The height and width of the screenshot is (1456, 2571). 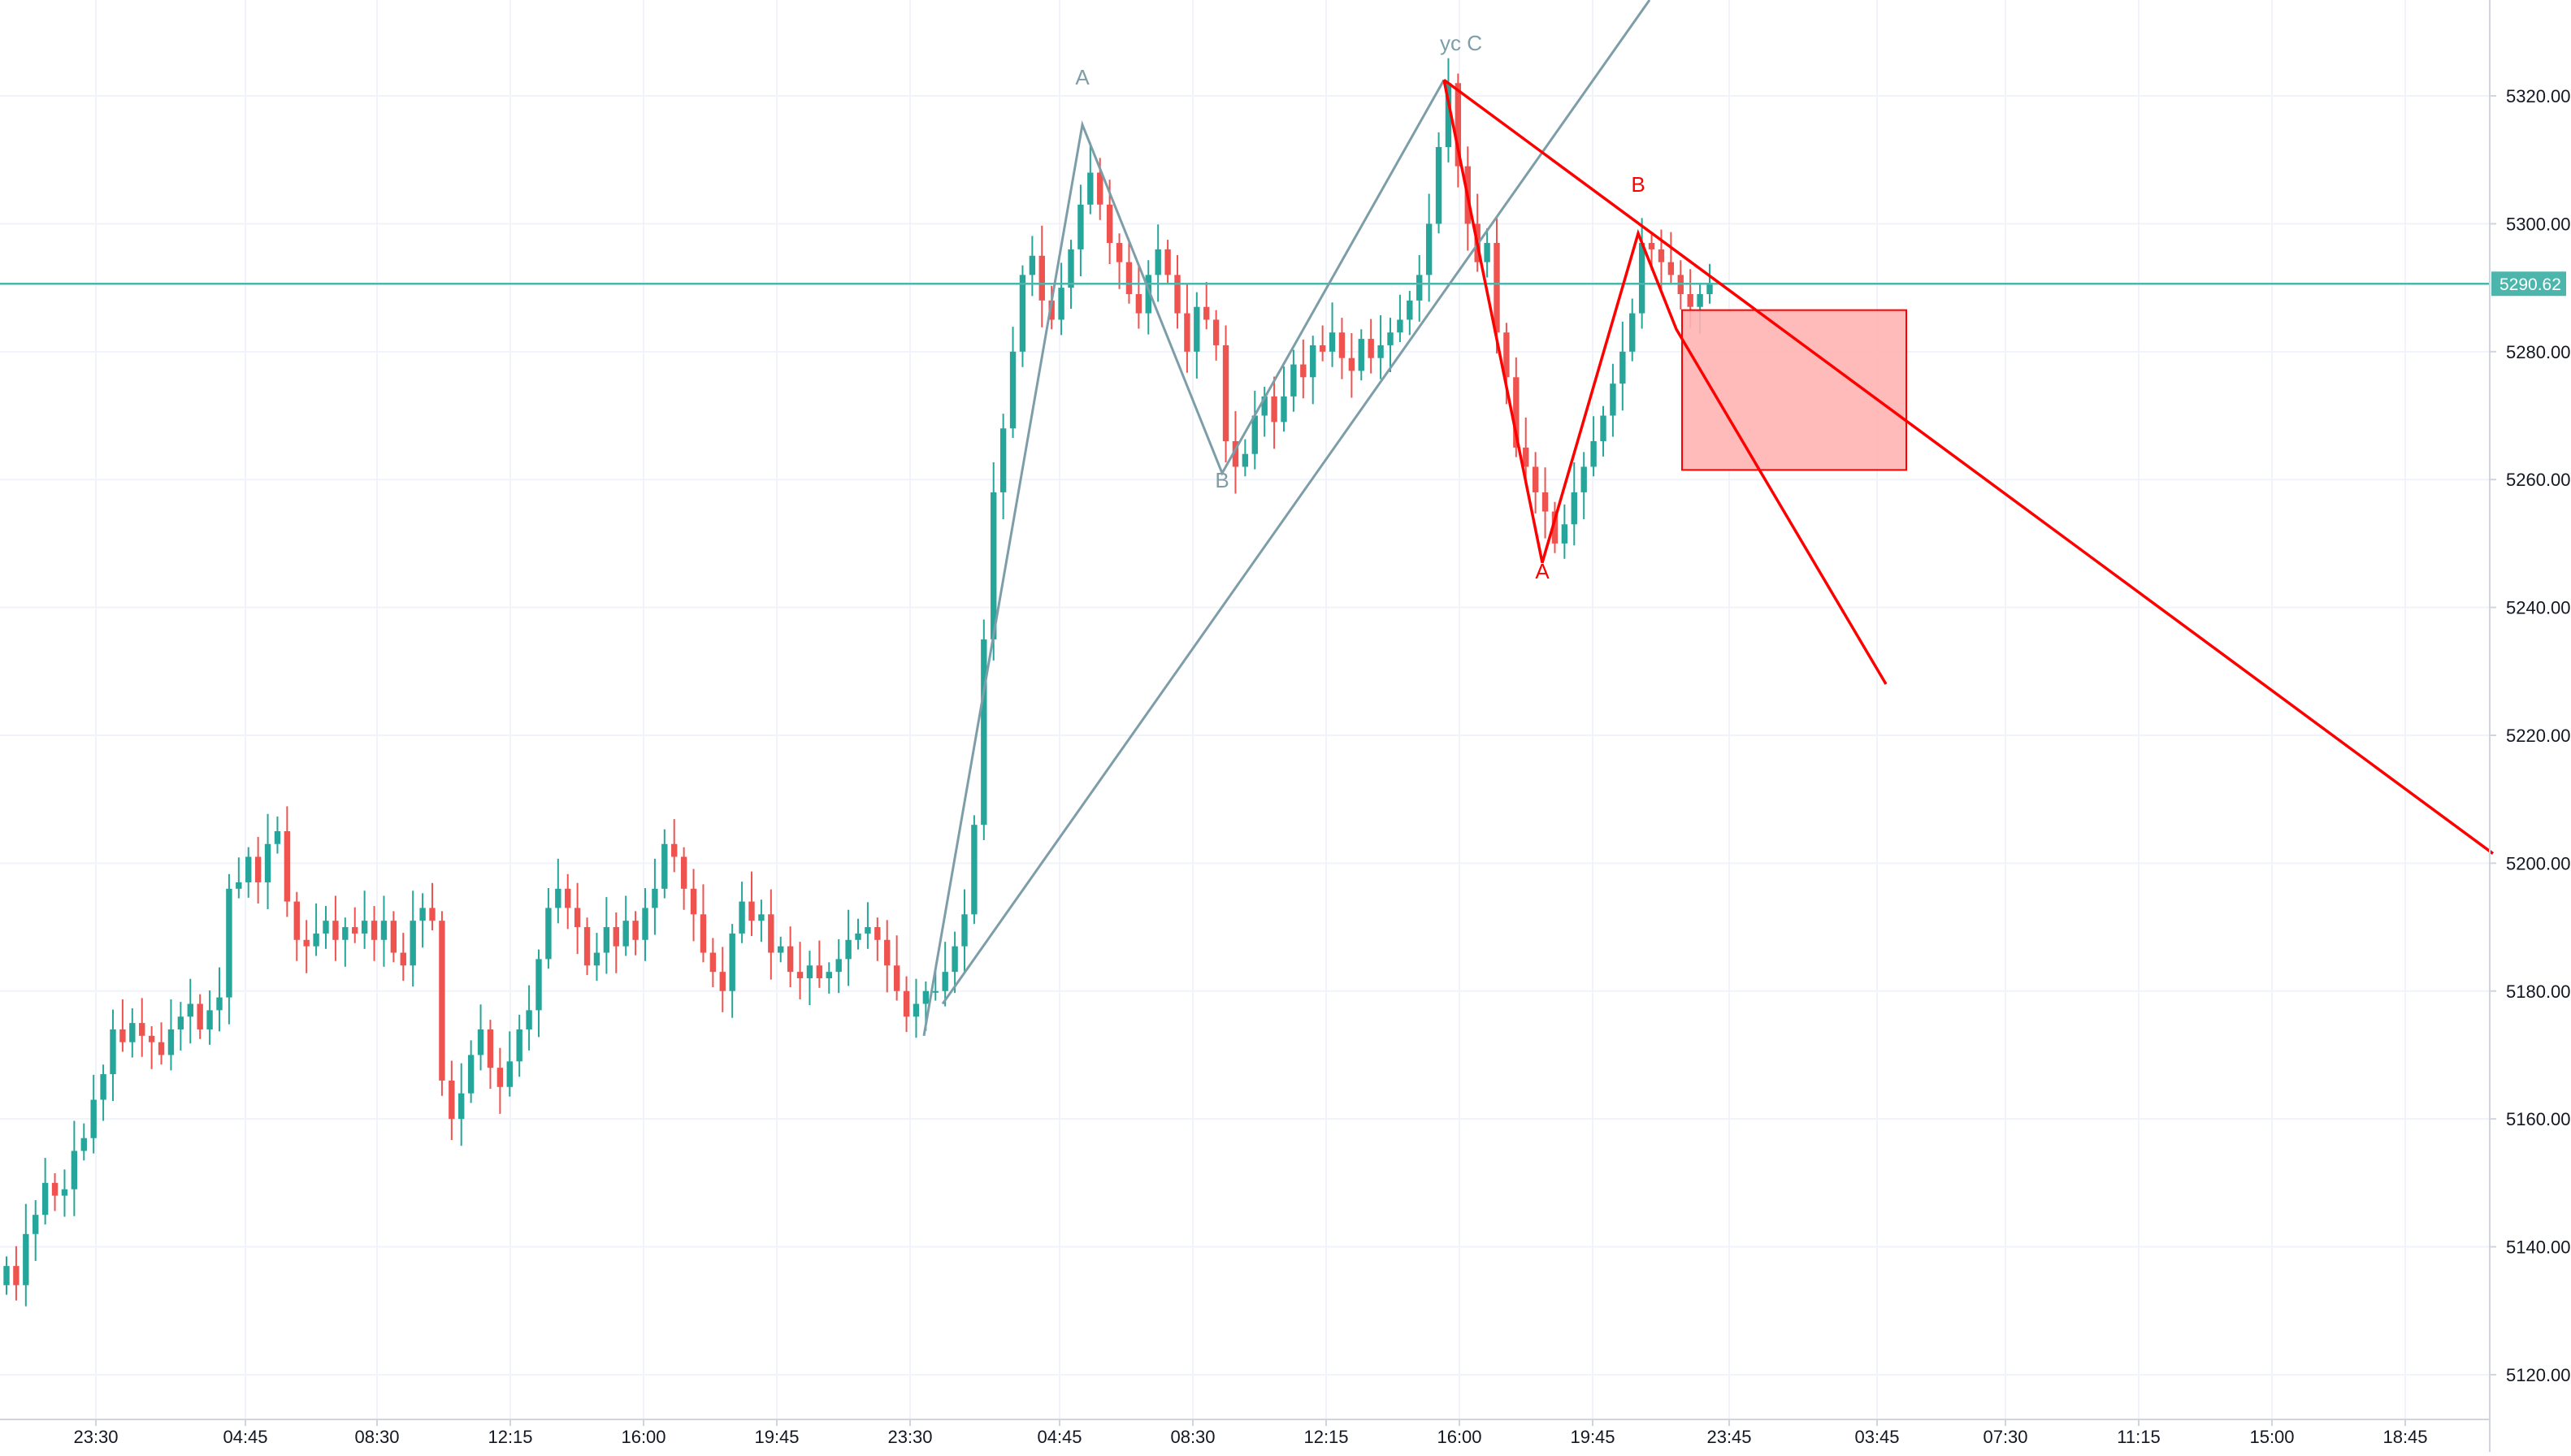 What do you see at coordinates (1059, 1437) in the screenshot?
I see `time-tick-label: 04:45` at bounding box center [1059, 1437].